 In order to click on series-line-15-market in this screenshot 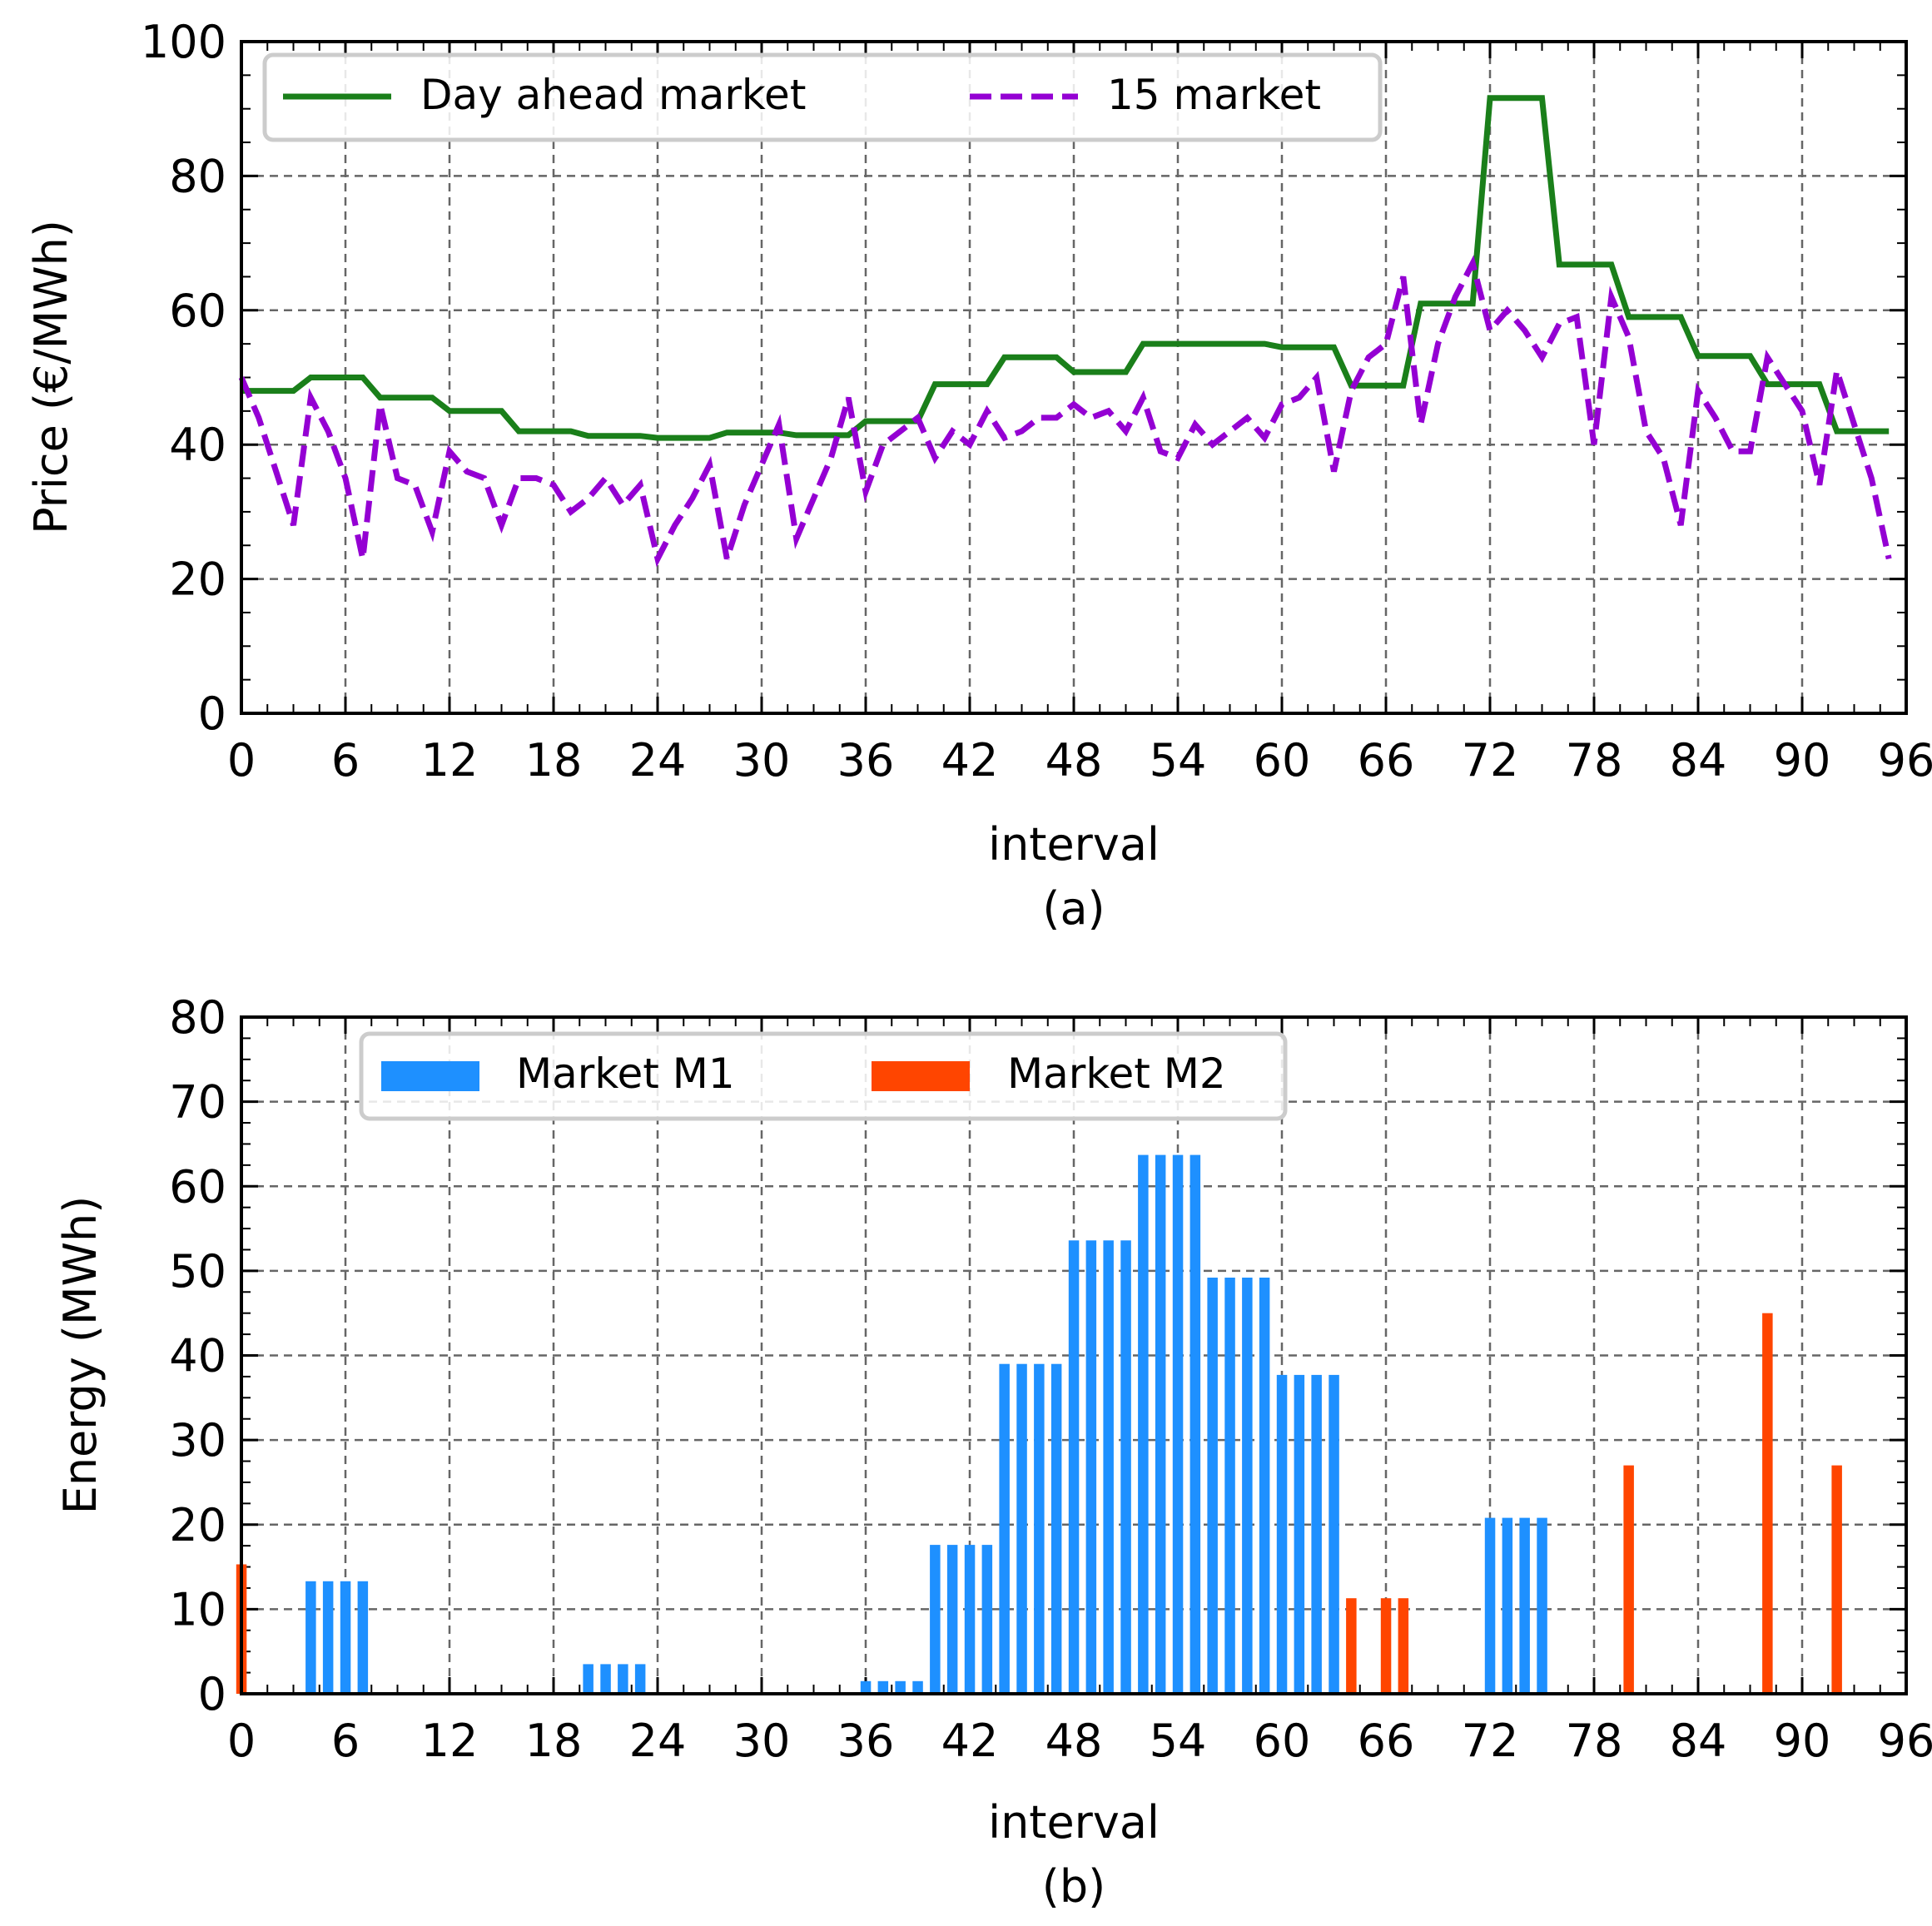, I will do `click(1065, 411)`.